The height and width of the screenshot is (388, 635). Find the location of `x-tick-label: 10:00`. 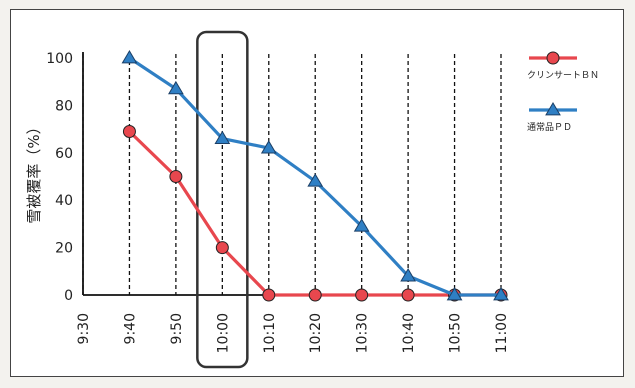

x-tick-label: 10:00 is located at coordinates (223, 333).